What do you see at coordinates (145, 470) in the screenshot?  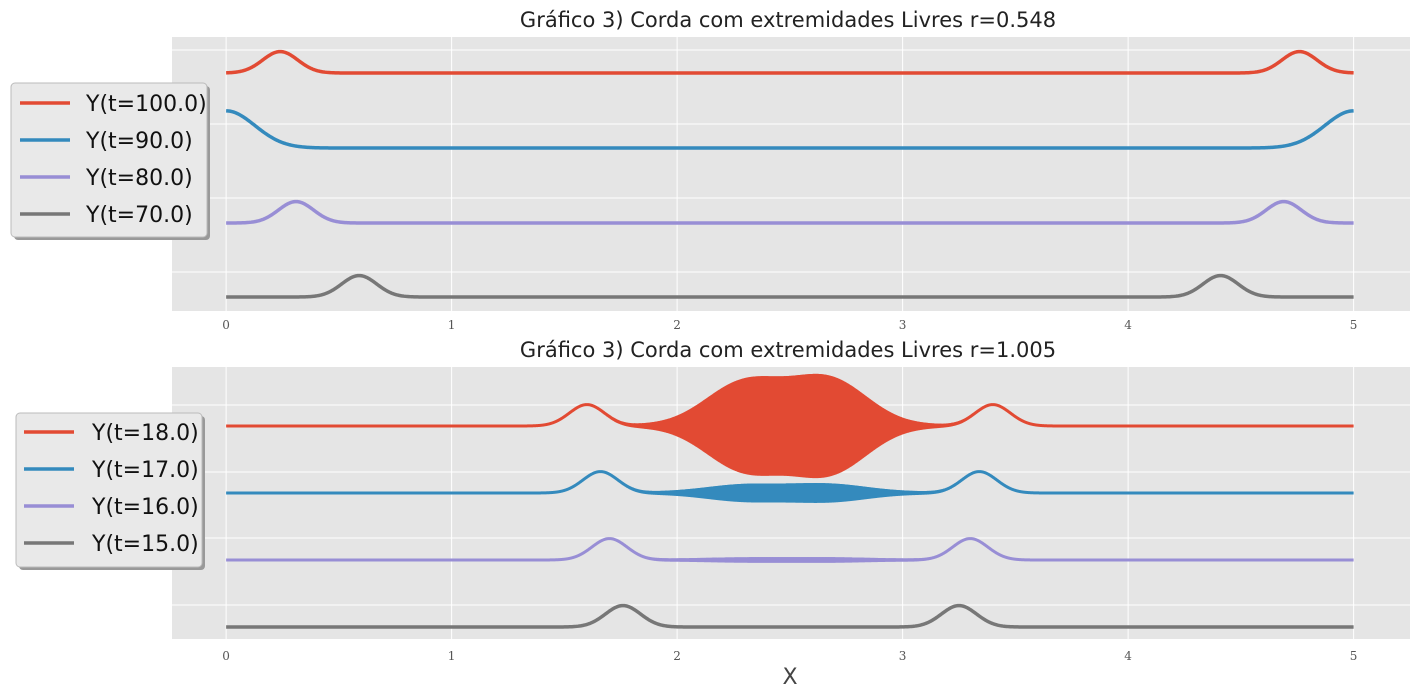 I see `legend-label: Y(t=17.0)` at bounding box center [145, 470].